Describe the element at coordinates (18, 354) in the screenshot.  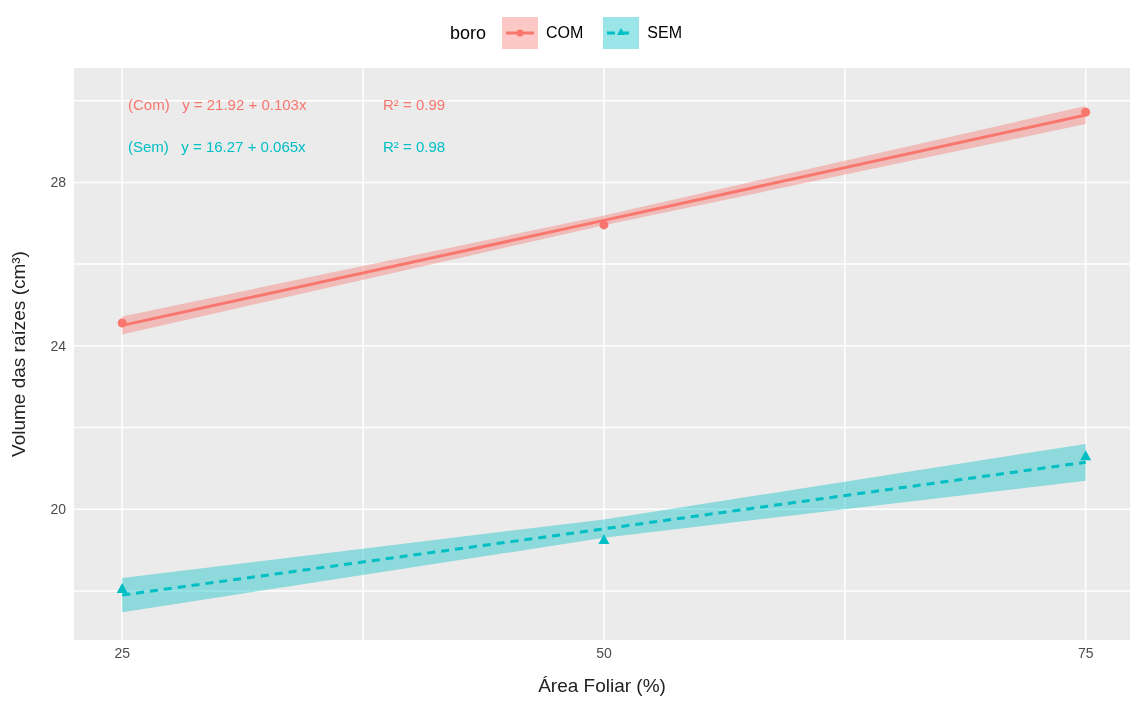
I see `y-axis-title: Volume das raízes (cm³)` at that location.